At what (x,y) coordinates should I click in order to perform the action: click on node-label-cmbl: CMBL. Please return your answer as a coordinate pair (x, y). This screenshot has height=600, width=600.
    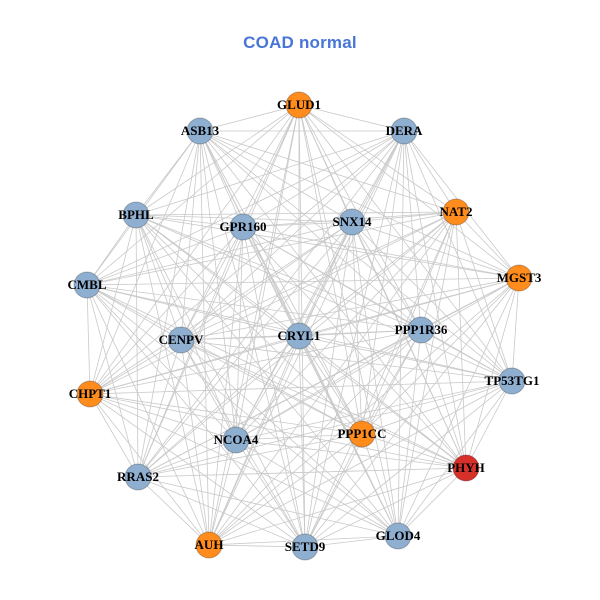
    Looking at the image, I should click on (87, 284).